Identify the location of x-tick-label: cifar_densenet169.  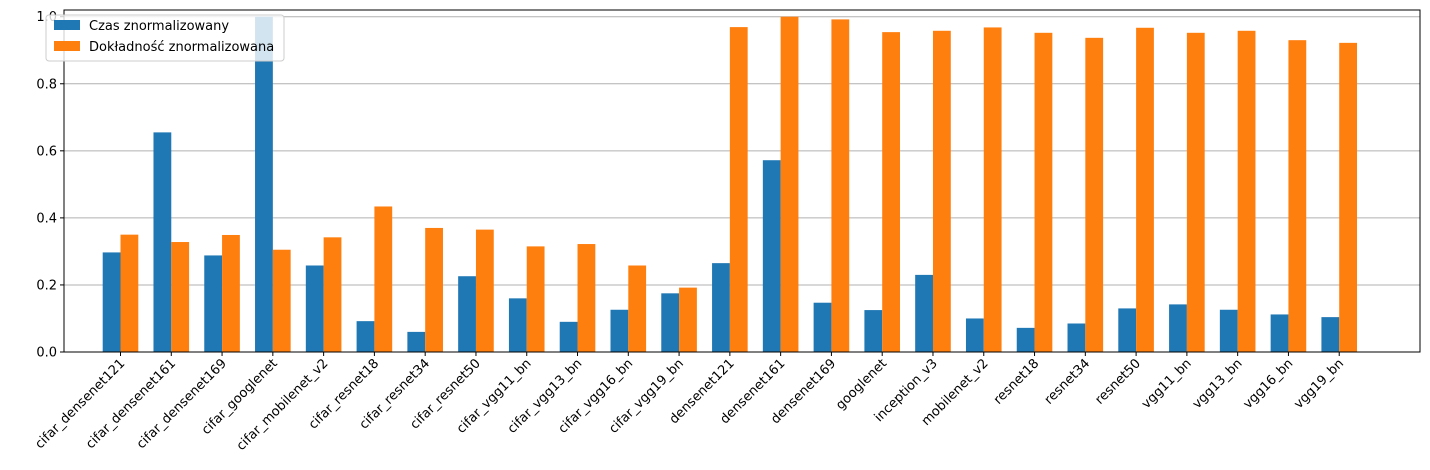
(182, 404).